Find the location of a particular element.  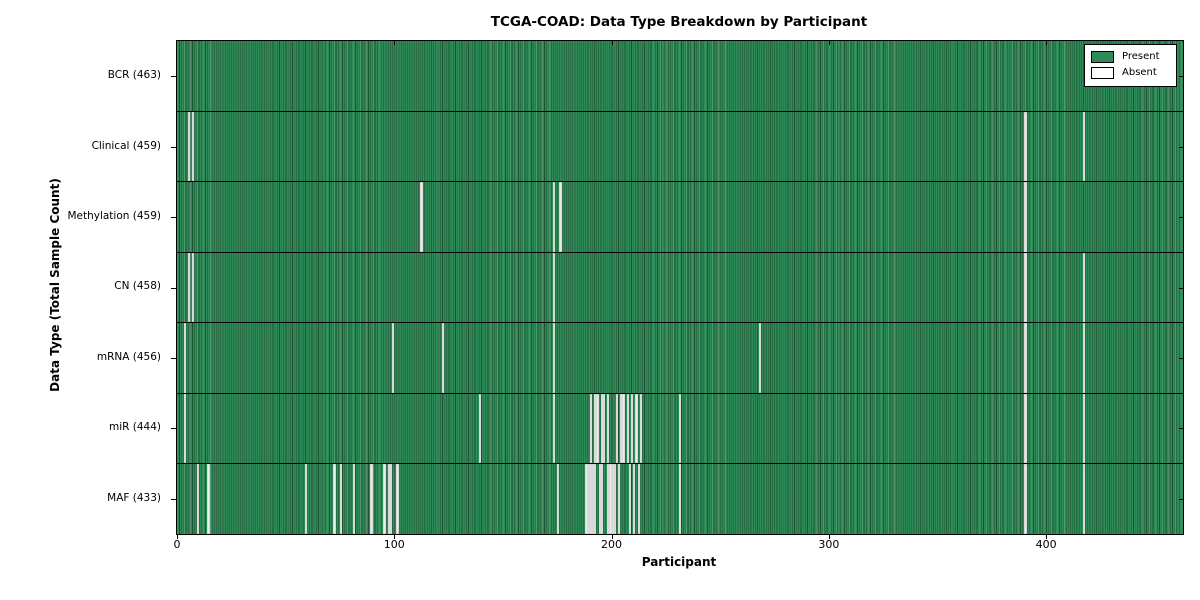

present-swatch is located at coordinates (1102, 57).